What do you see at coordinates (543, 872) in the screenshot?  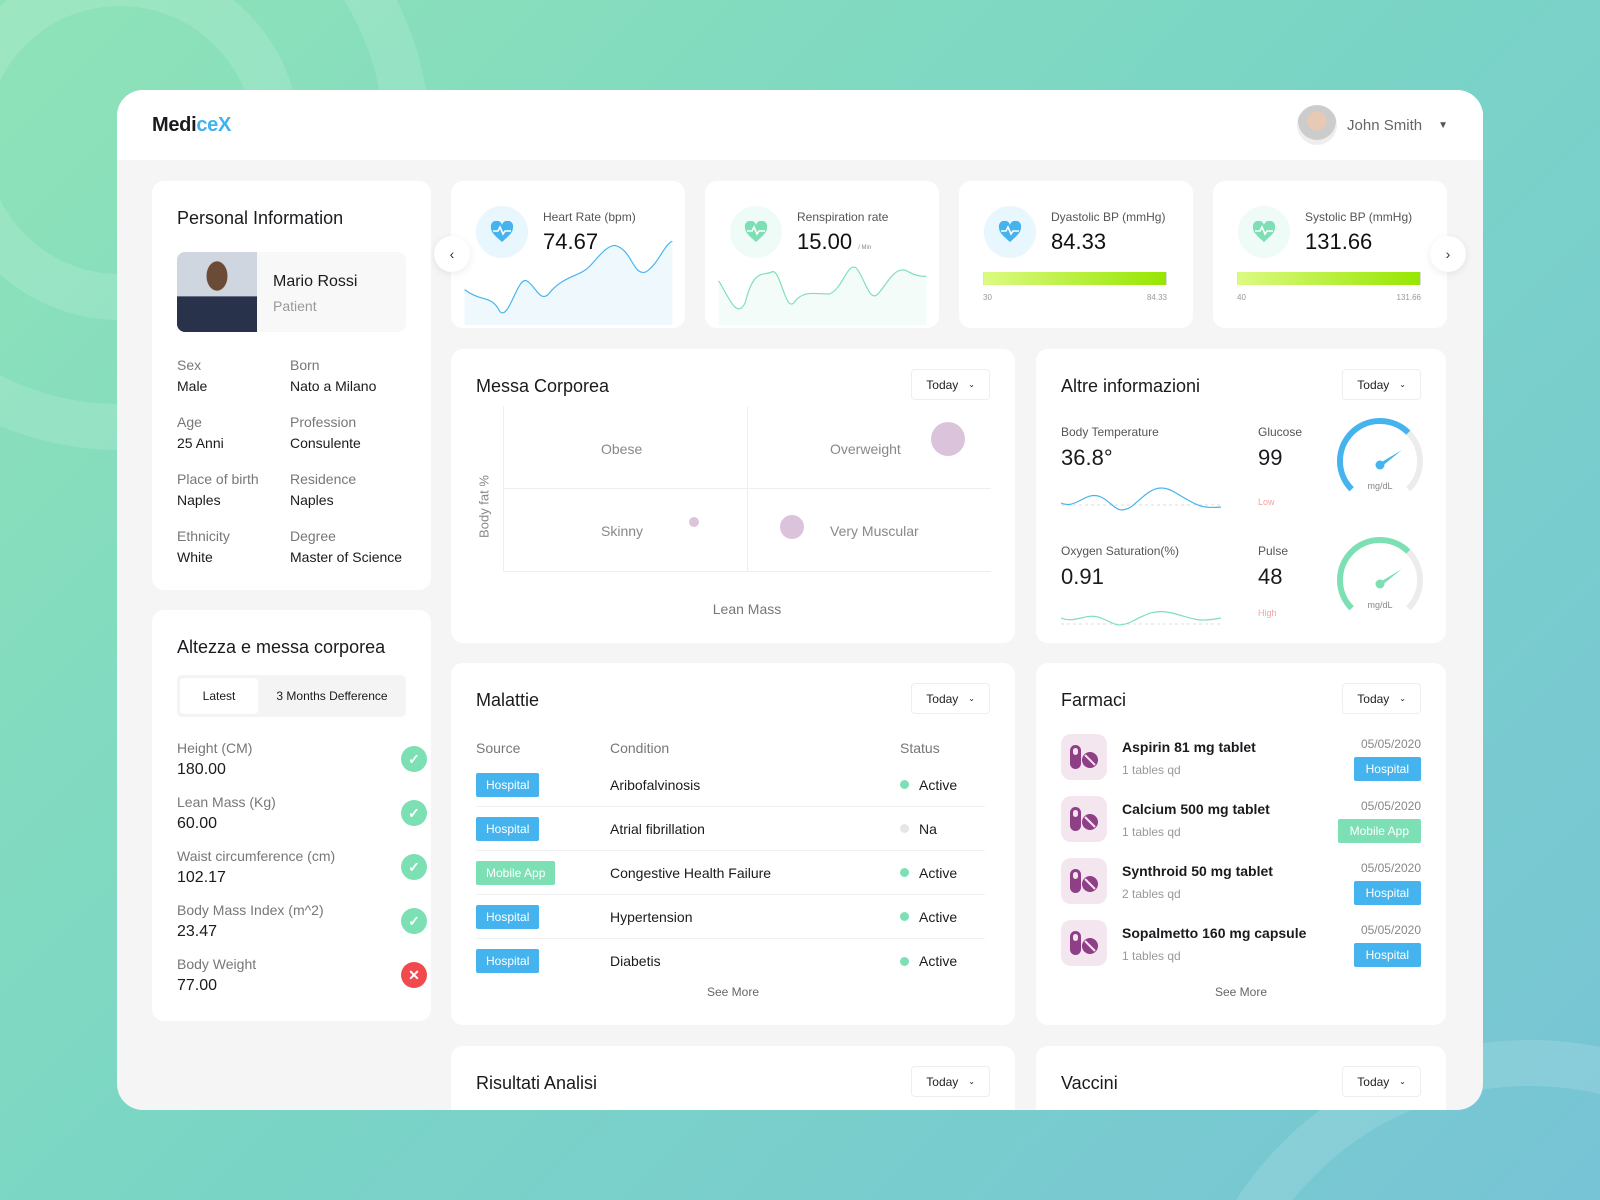 I see `source-cell: Mobile App` at bounding box center [543, 872].